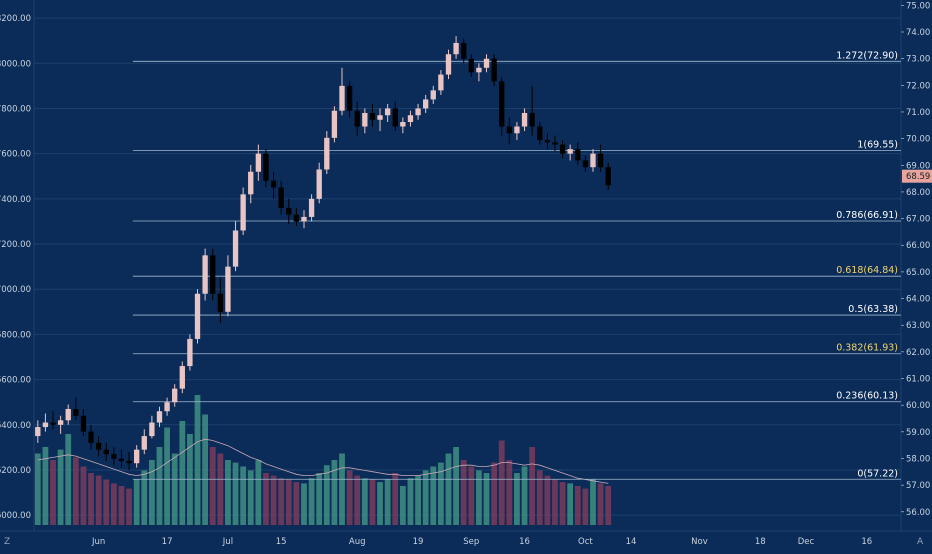  Describe the element at coordinates (918, 406) in the screenshot. I see `right-axis-tick-label: 60.00` at that location.